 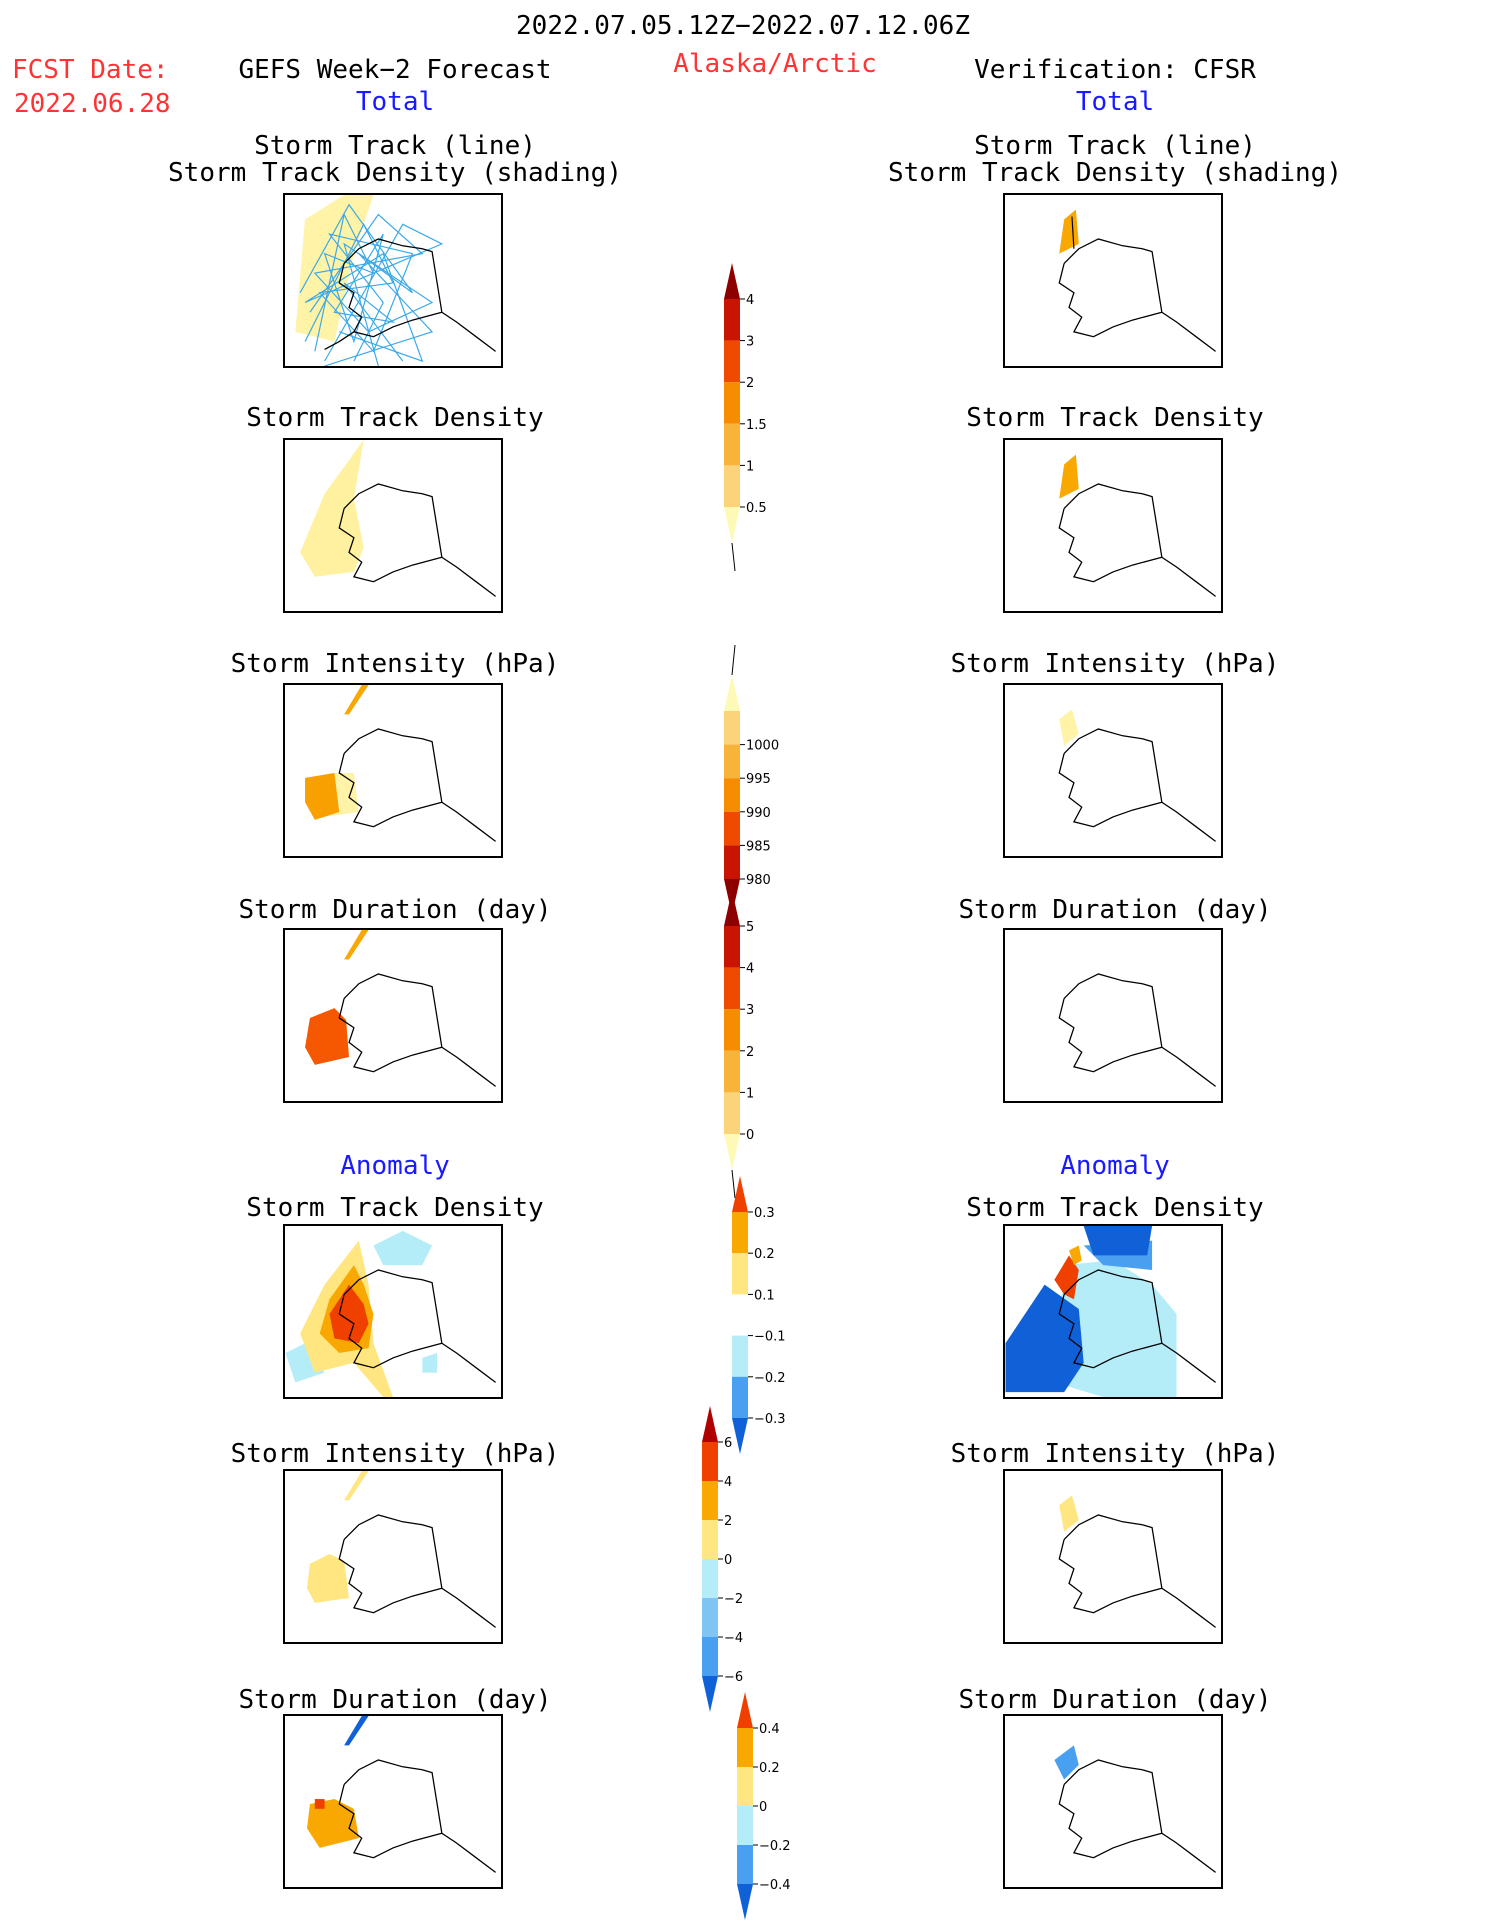 I want to click on right-intensity-title: Storm Intensity (hPa), so click(x=1115, y=664).